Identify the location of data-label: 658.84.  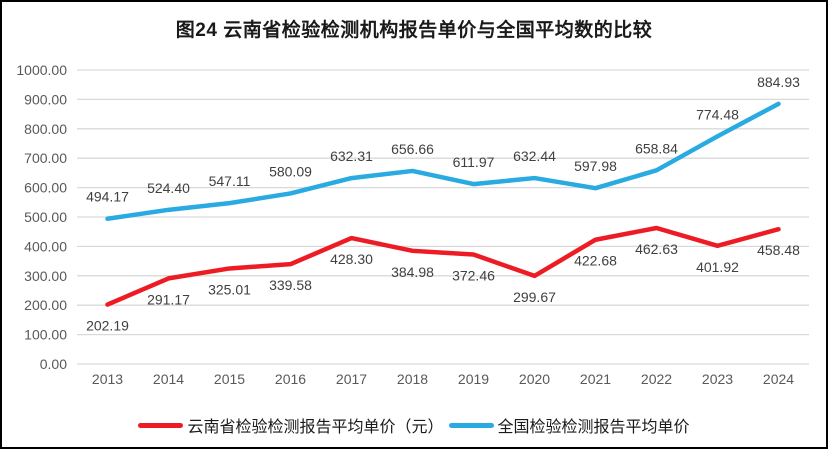
(656, 148).